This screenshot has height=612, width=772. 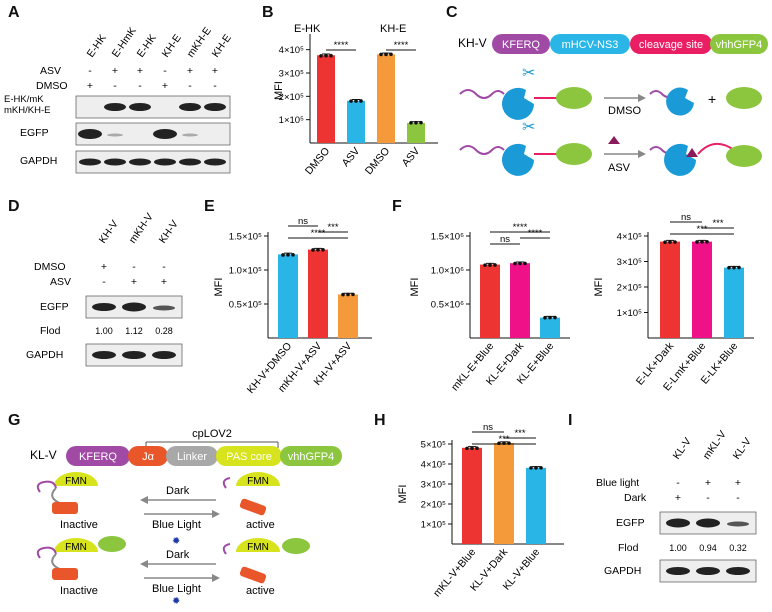 What do you see at coordinates (622, 571) in the screenshot?
I see `gapdh-label: GAPDH` at bounding box center [622, 571].